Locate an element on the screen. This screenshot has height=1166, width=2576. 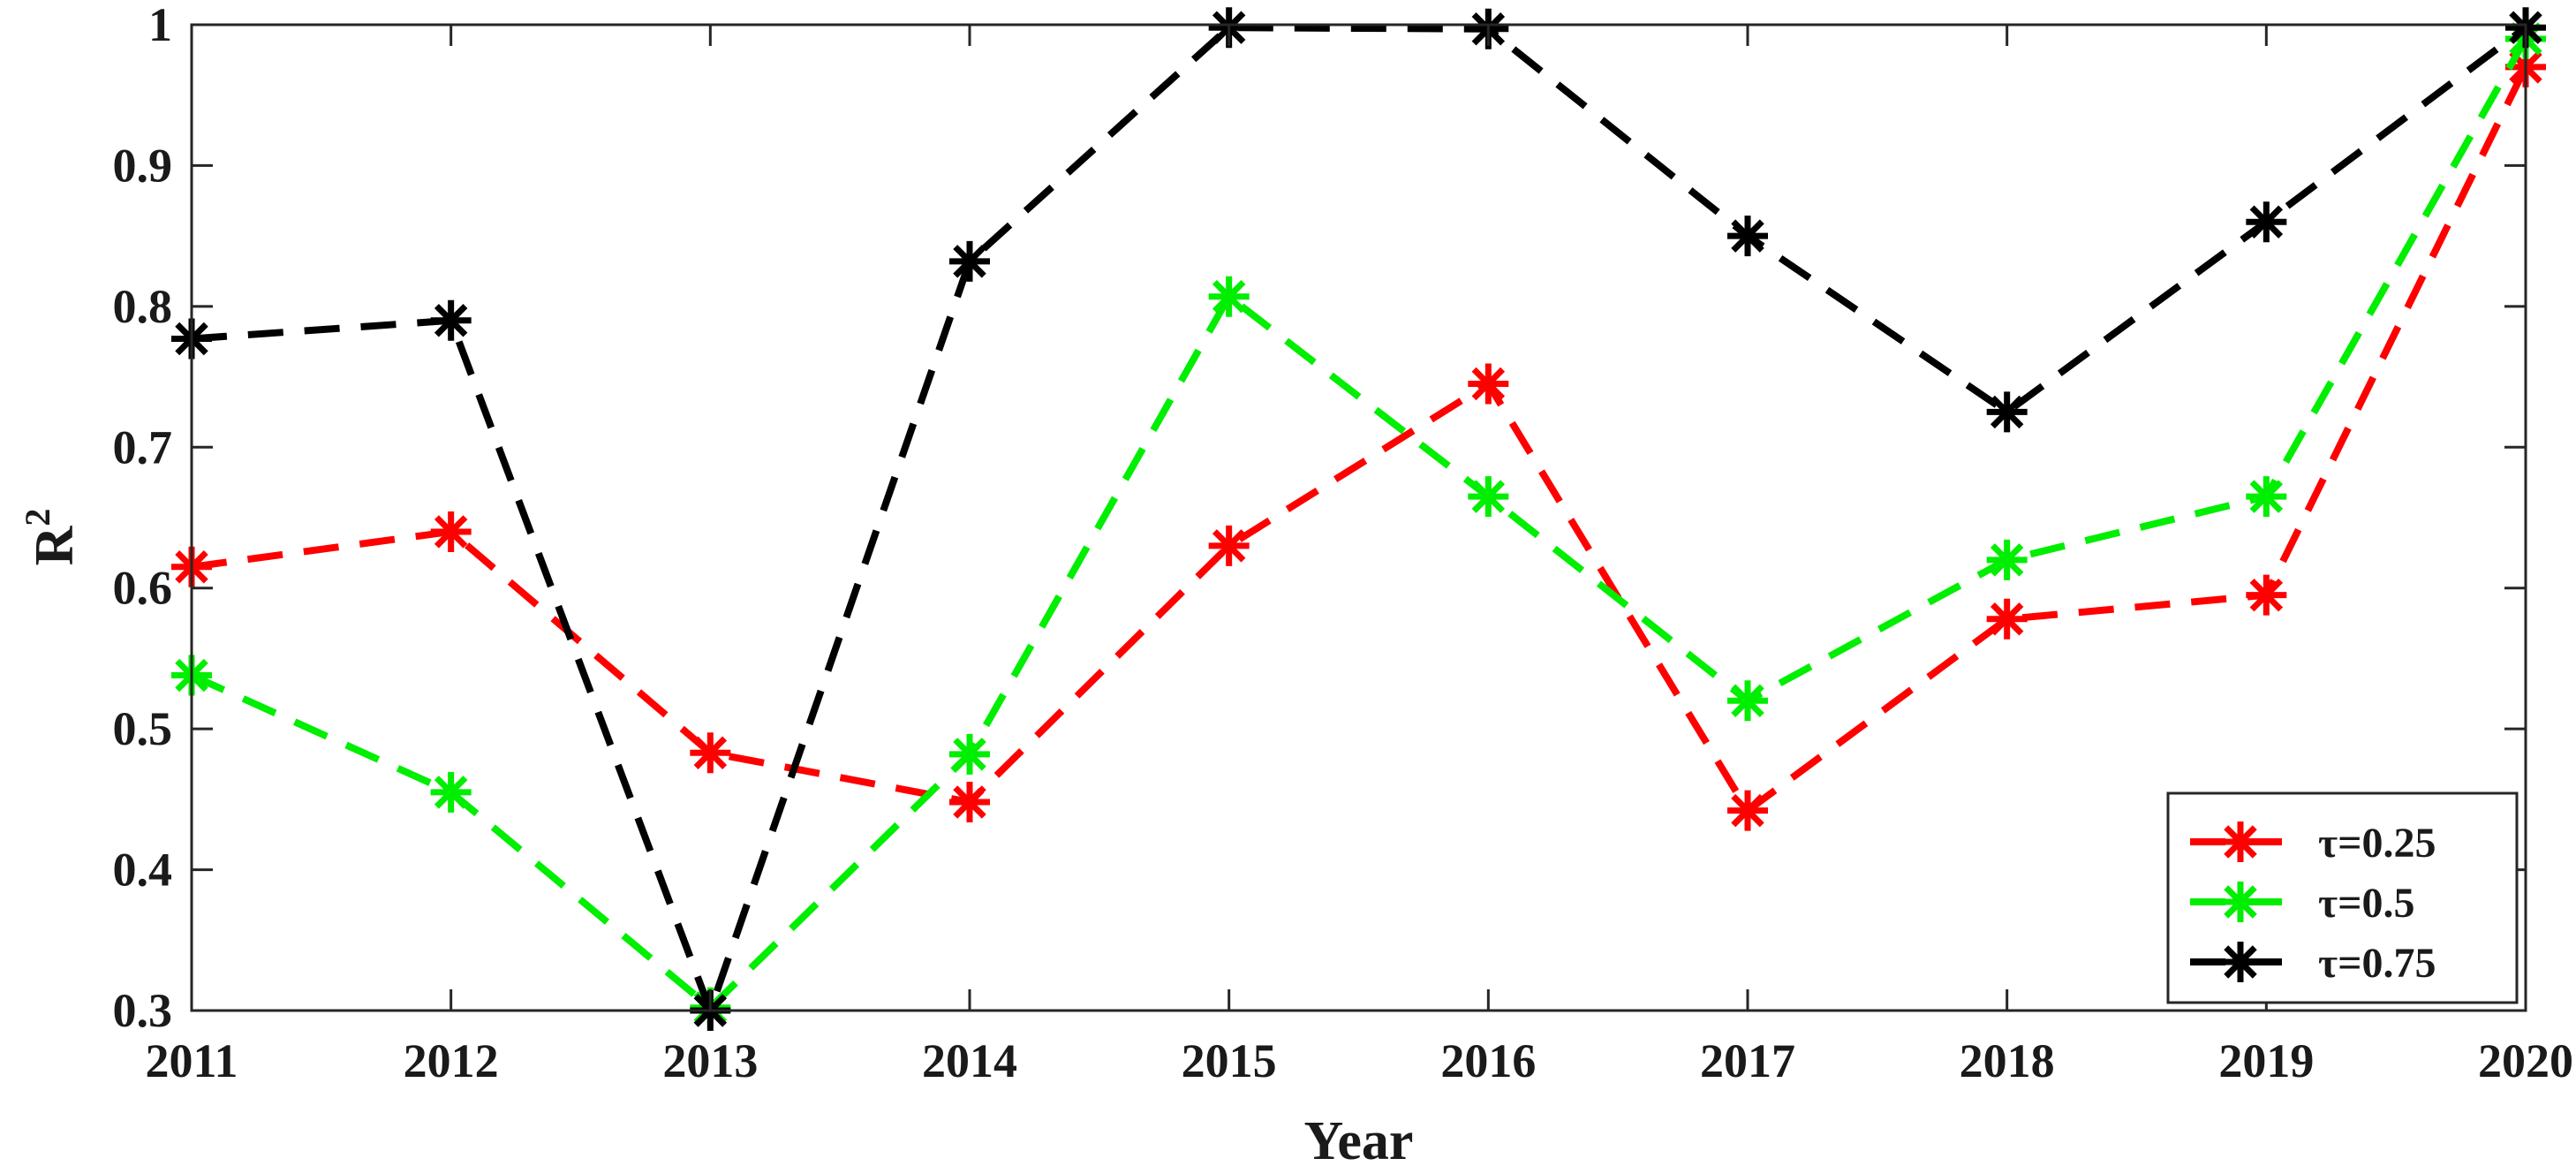
y-tick-label: 1 is located at coordinates (160, 25).